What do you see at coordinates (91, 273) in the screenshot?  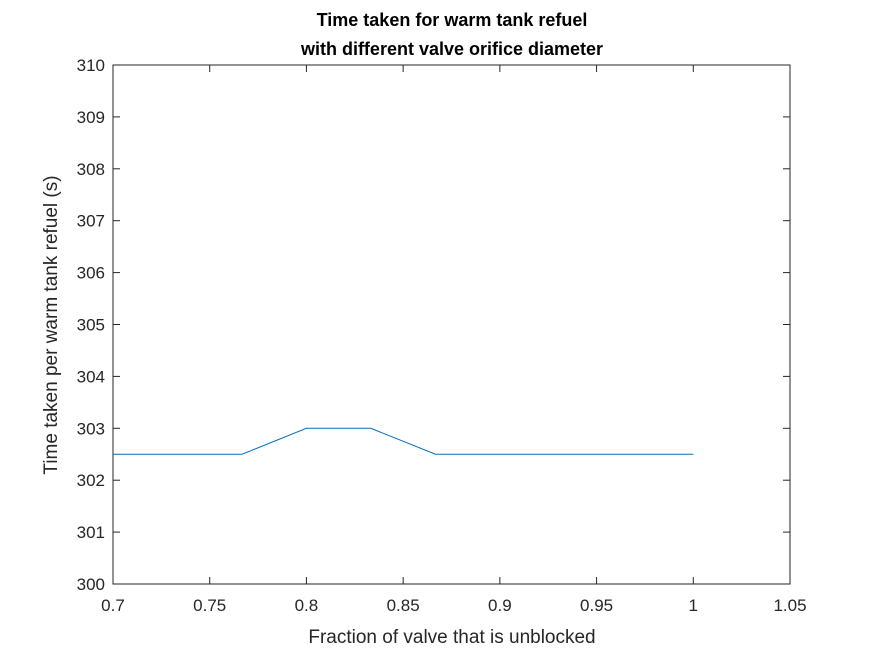 I see `y-tick-label: 306` at bounding box center [91, 273].